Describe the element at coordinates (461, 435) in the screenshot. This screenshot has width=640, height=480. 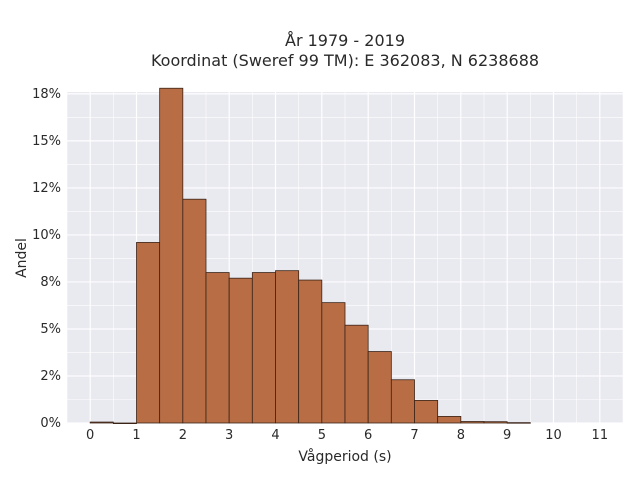
I see `x-tick-label: 8` at that location.